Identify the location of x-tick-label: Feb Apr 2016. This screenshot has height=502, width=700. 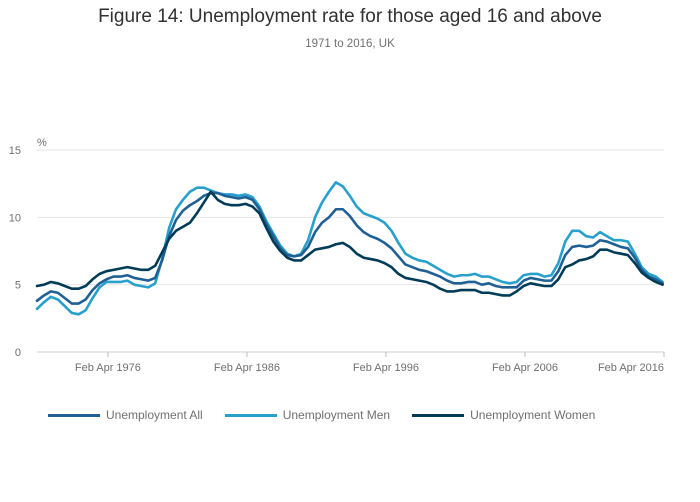
(631, 368).